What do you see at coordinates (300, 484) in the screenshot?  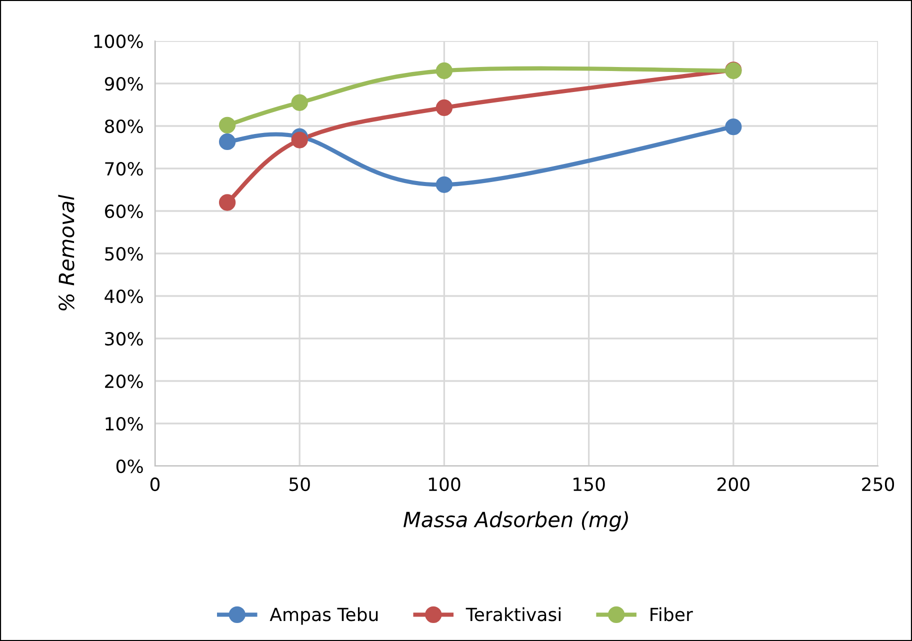 I see `x-tick-label: 50` at bounding box center [300, 484].